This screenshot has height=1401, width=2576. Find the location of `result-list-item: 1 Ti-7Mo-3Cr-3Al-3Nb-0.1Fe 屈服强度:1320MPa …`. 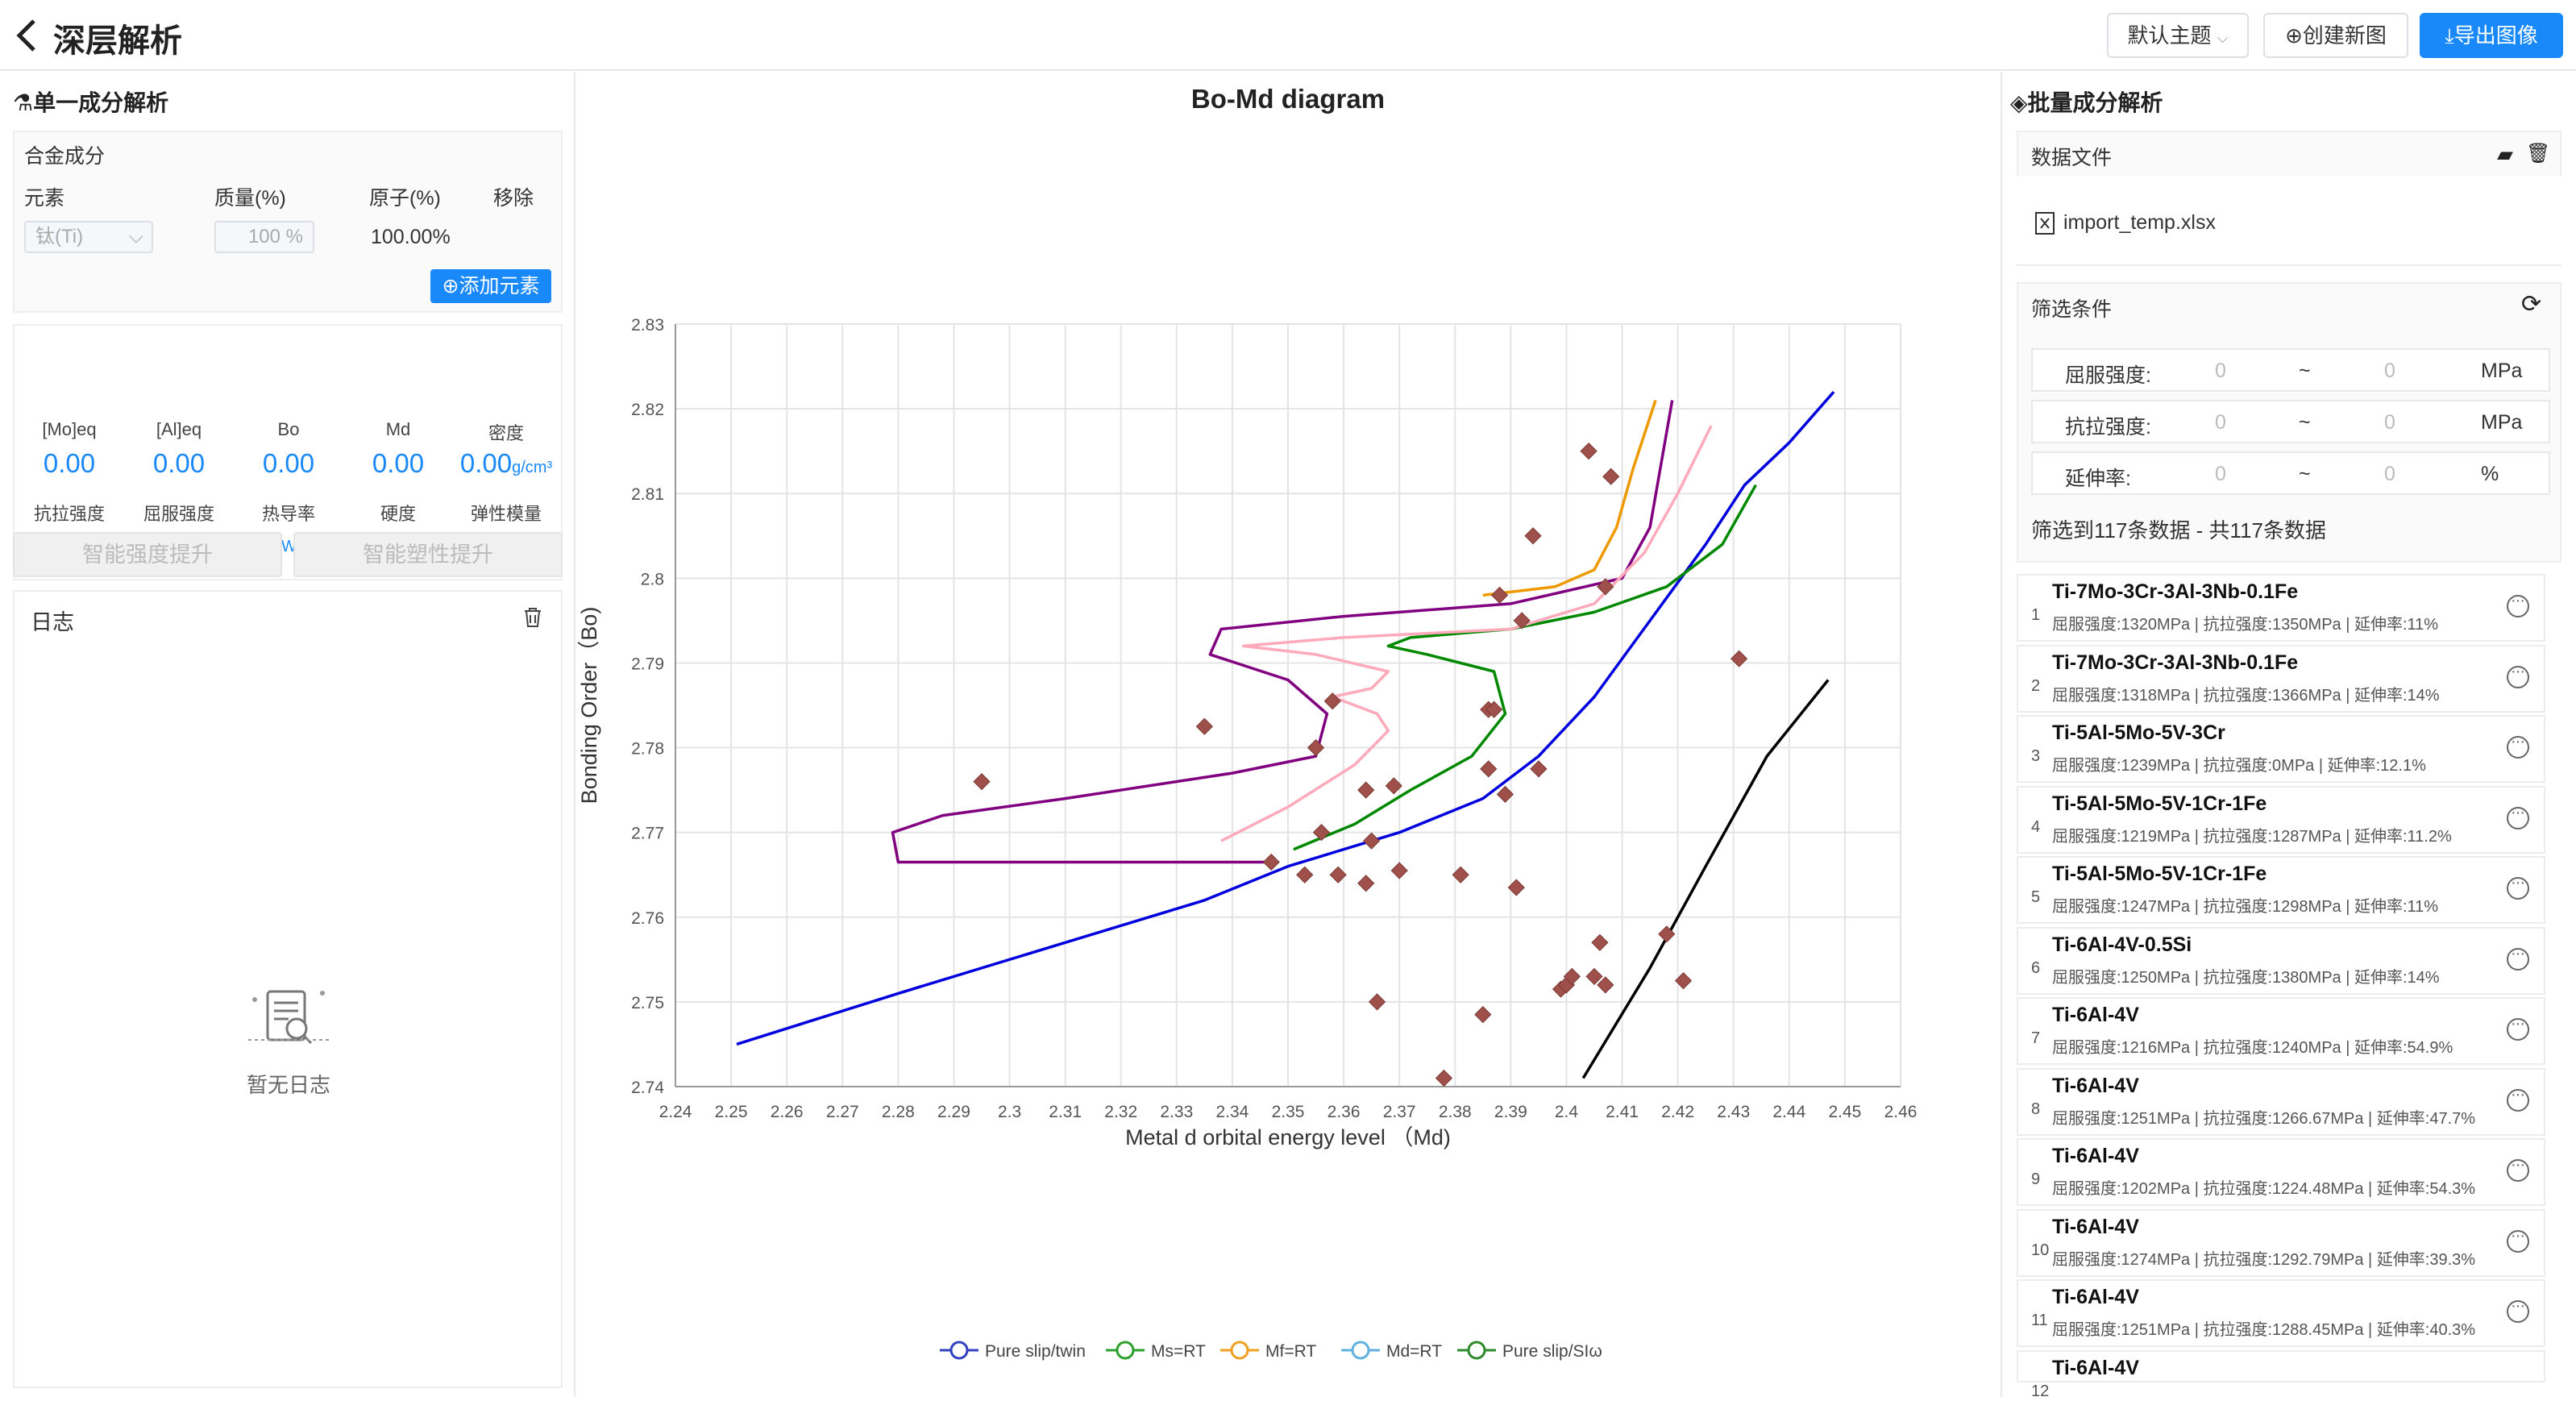

result-list-item: 1 Ti-7Mo-3Cr-3Al-3Nb-0.1Fe 屈服强度:1320MPa … is located at coordinates (2281, 608).